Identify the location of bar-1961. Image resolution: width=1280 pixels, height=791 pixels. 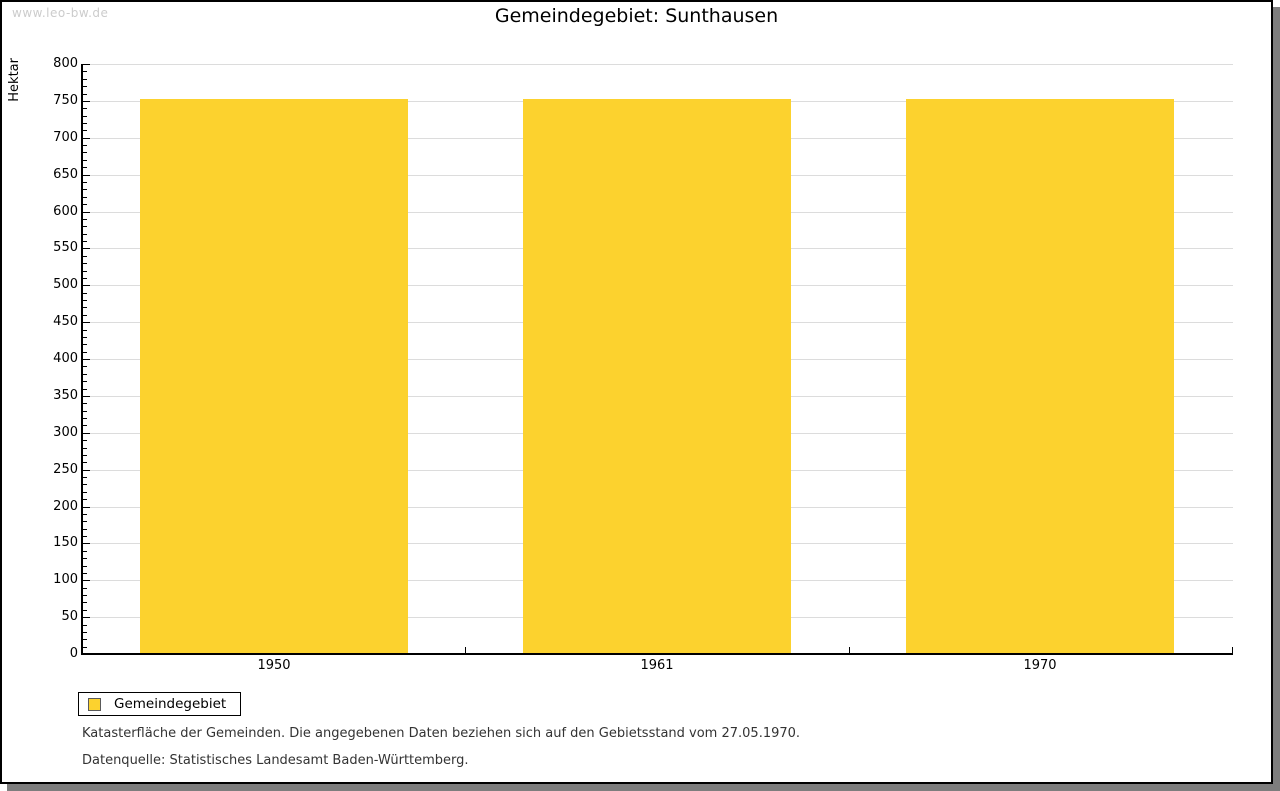
(657, 376).